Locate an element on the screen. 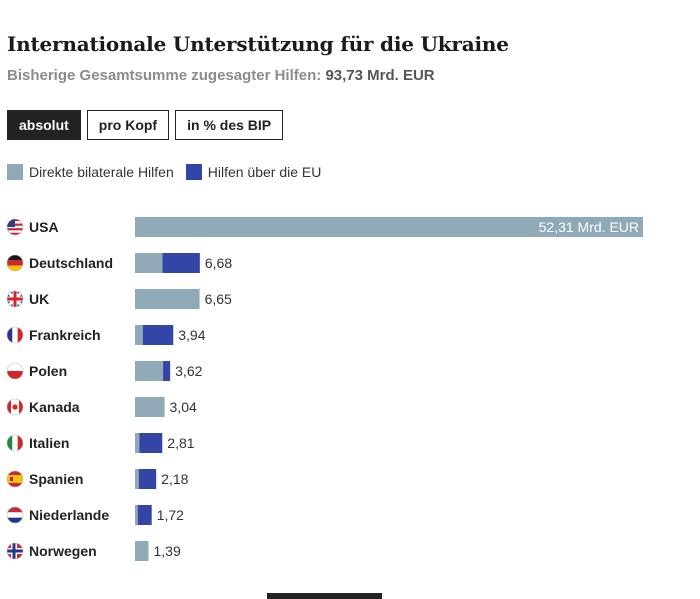  uk-flag-part is located at coordinates (15, 299).